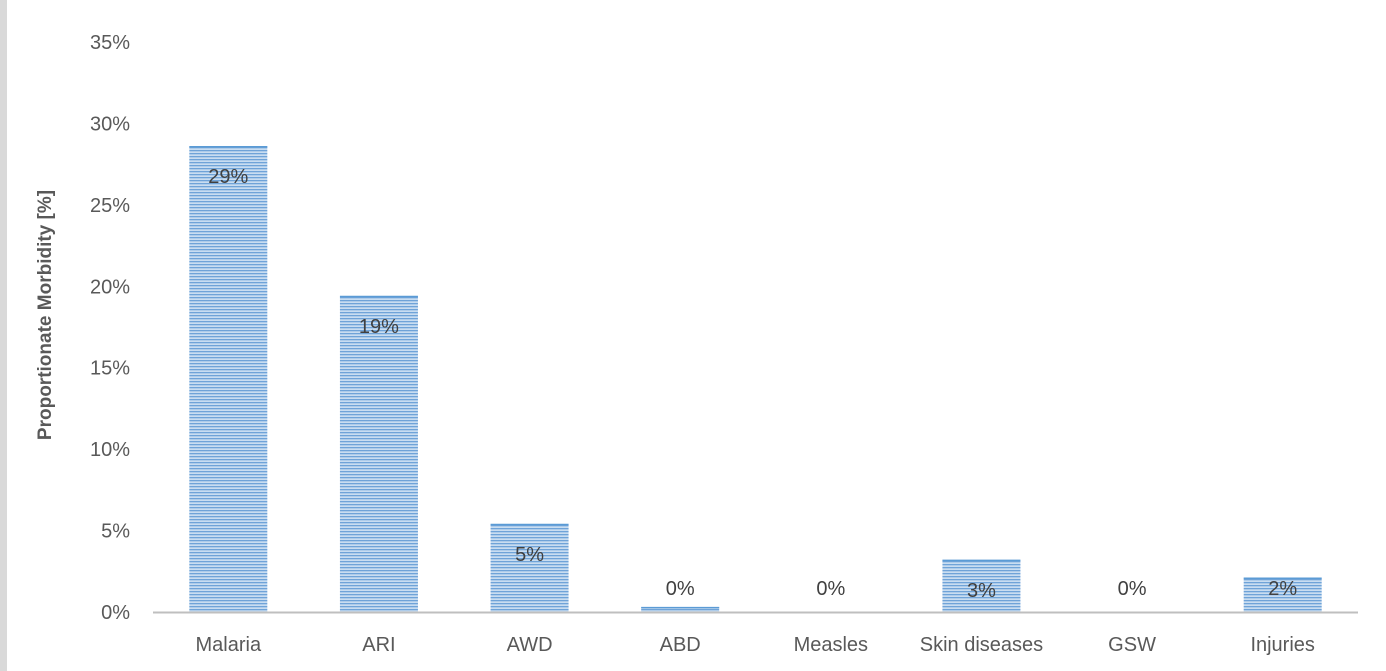 The height and width of the screenshot is (671, 1386). I want to click on y-tick-label: 10%, so click(110, 450).